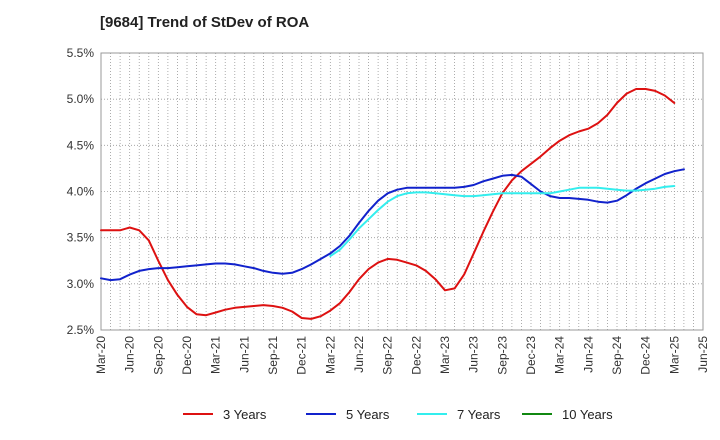 The width and height of the screenshot is (720, 440). I want to click on x-tick-label: Dec-21, so click(302, 355).